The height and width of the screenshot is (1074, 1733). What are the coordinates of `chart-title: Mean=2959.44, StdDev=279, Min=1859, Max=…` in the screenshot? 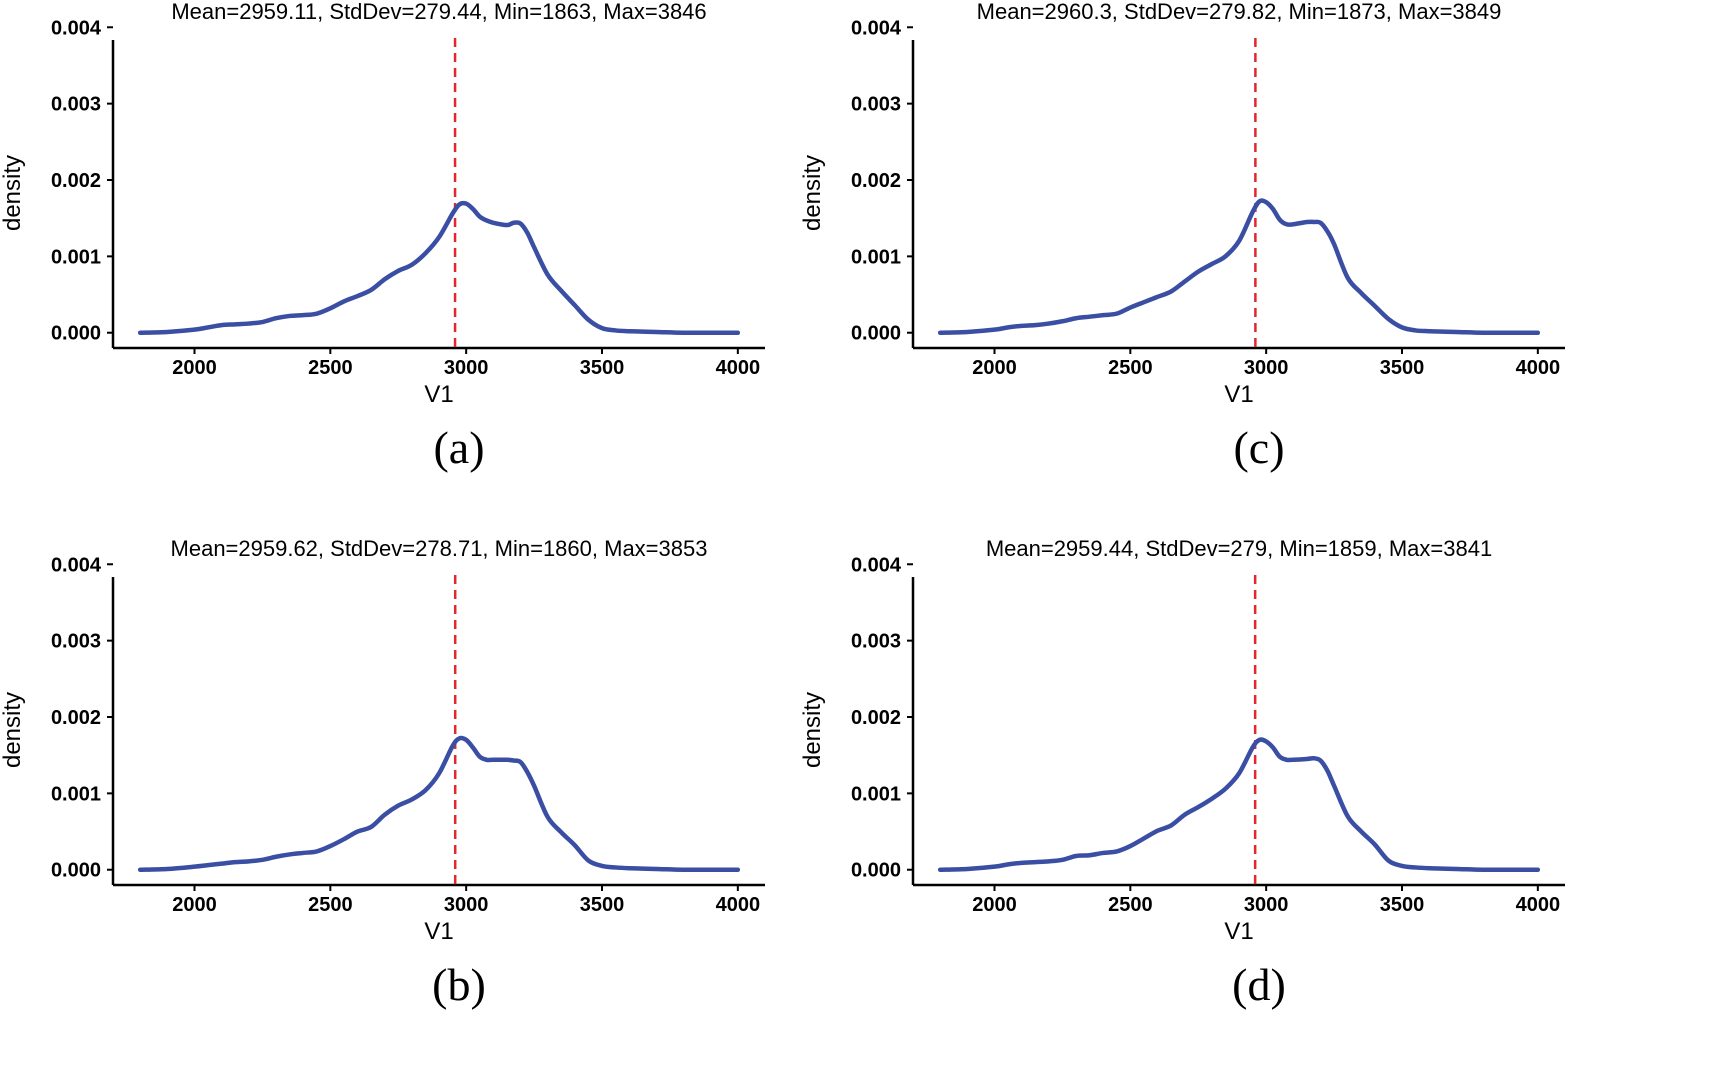 It's located at (1239, 549).